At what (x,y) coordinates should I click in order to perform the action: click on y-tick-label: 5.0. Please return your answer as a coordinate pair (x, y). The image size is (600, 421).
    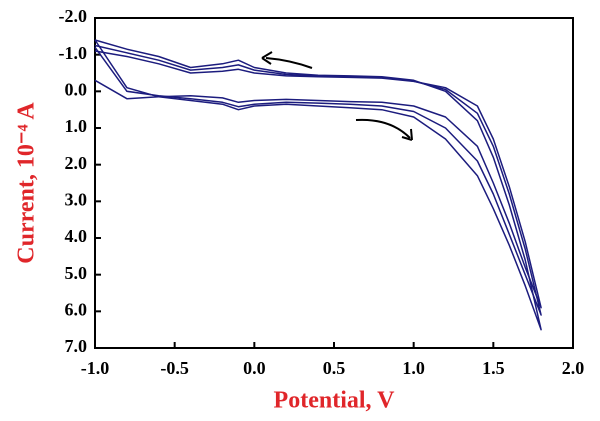
    Looking at the image, I should click on (76, 273).